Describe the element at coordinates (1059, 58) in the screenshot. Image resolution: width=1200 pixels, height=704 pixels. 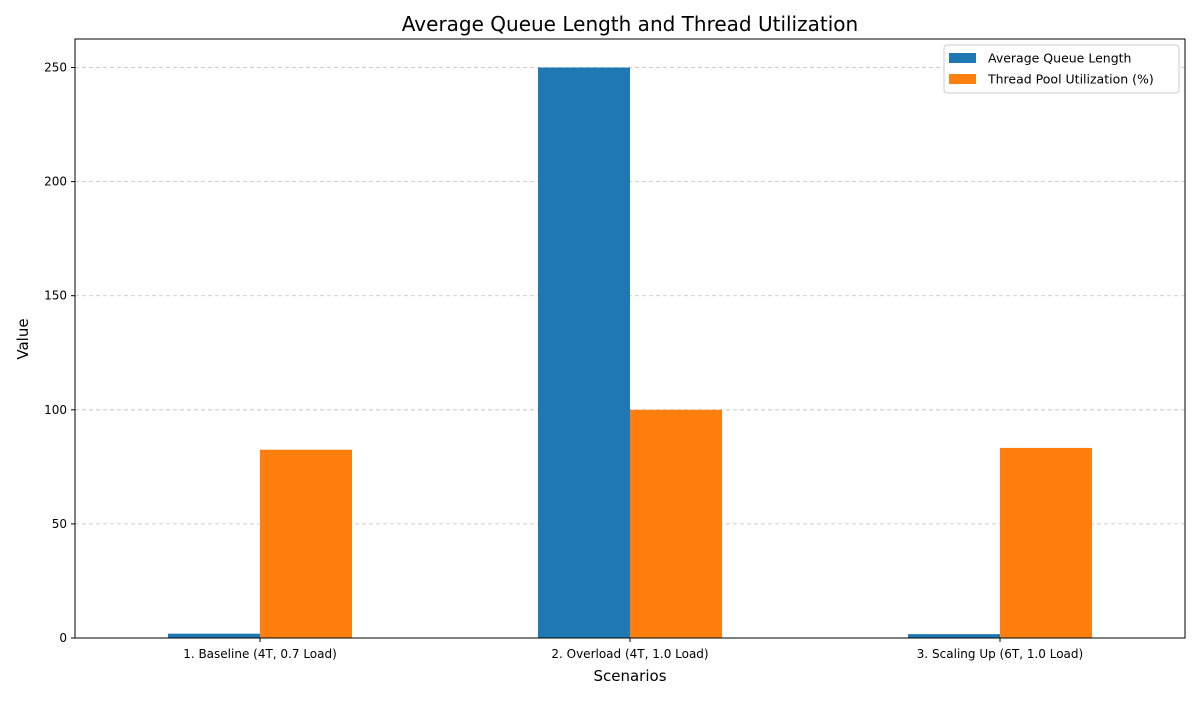
I see `legend-label: Average Queue Length` at that location.